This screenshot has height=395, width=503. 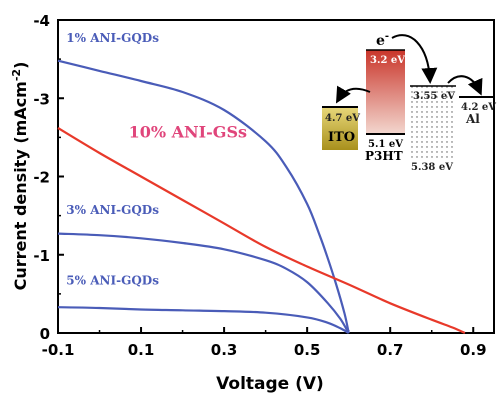 What do you see at coordinates (188, 131) in the screenshot?
I see `series-annotation-2: 10% ANI-GSs` at bounding box center [188, 131].